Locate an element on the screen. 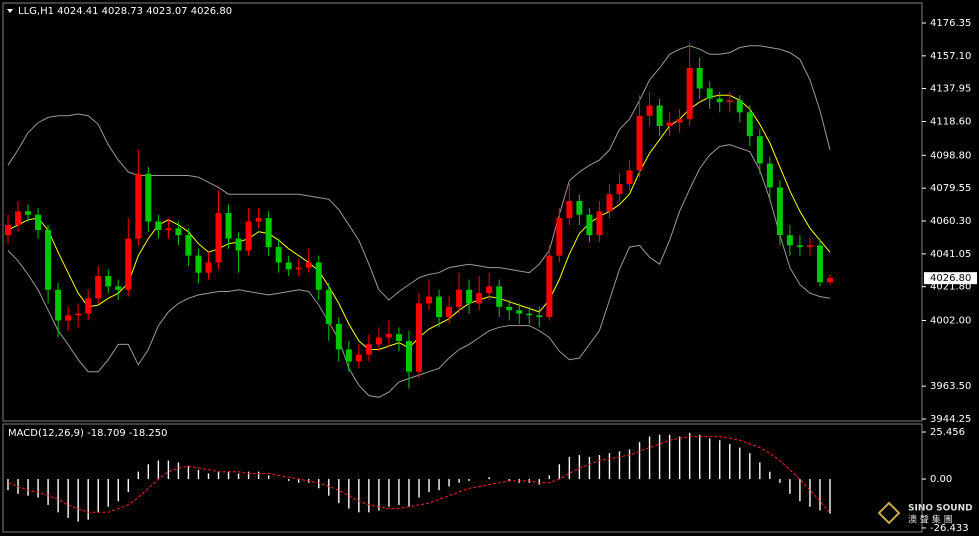 Image resolution: width=979 pixels, height=536 pixels. watermark: SINO SOUND 澳 聲 集 團 is located at coordinates (925, 513).